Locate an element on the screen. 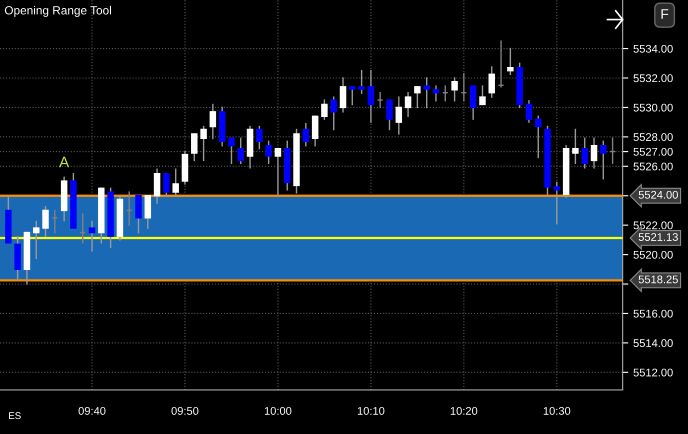 The image size is (688, 434). x-tick-label: 10:10 is located at coordinates (371, 410).